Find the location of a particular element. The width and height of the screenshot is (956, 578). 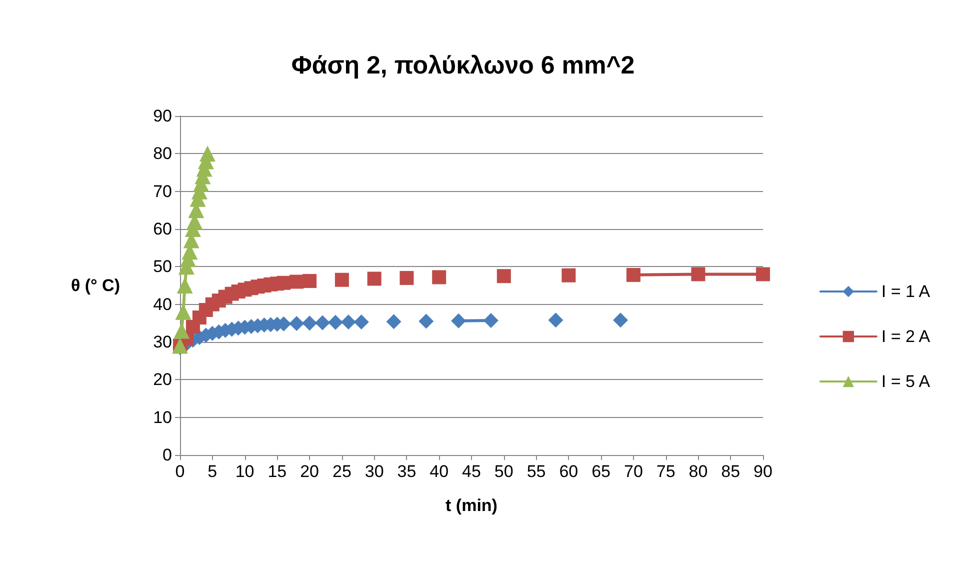

x-axis-title: t (min) is located at coordinates (472, 505).